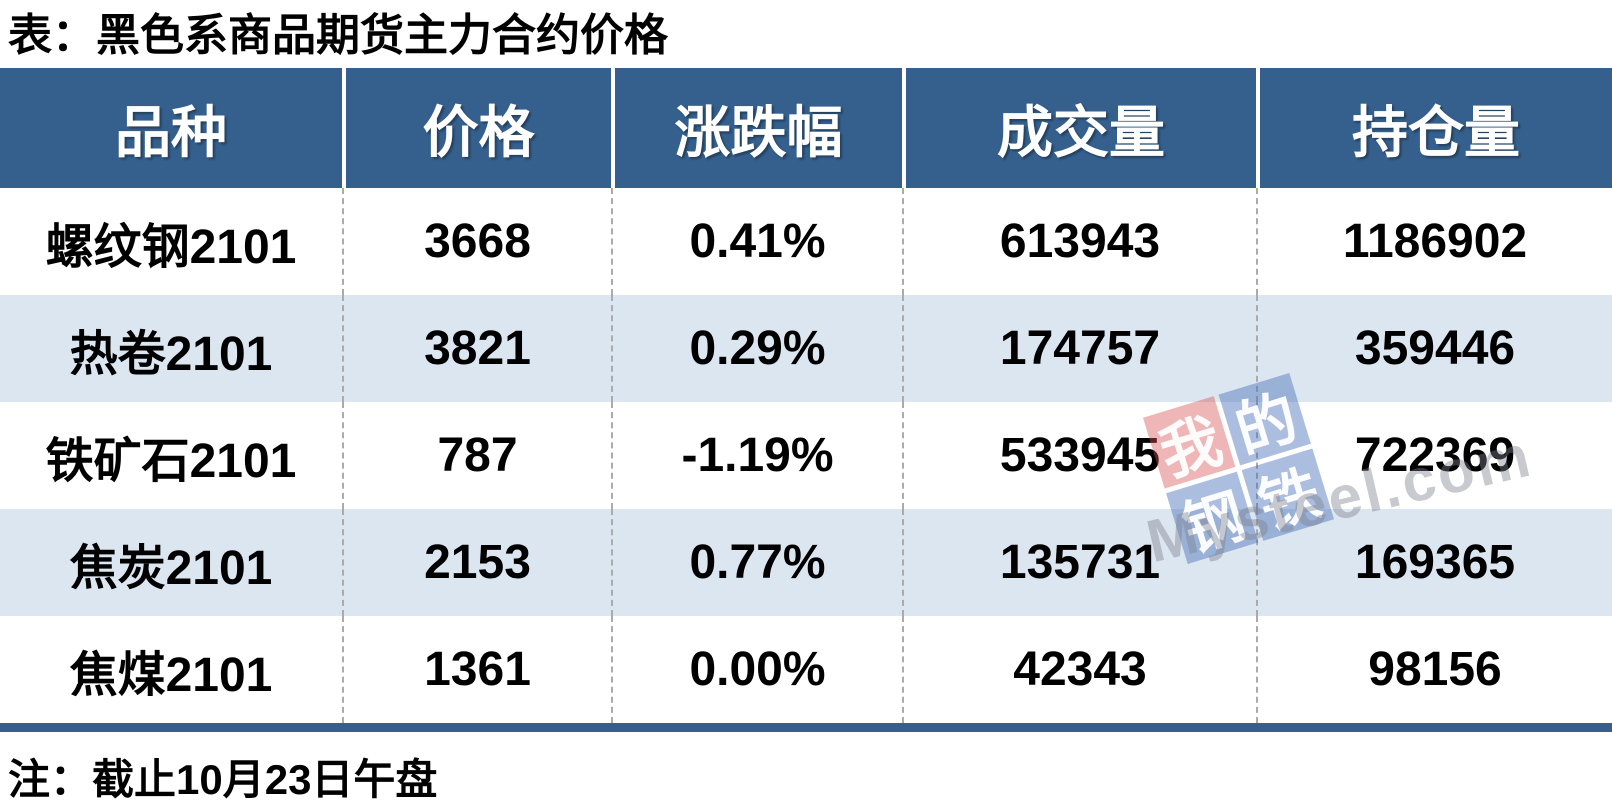 This screenshot has height=807, width=1612. What do you see at coordinates (806, 727) in the screenshot?
I see `bottom-divider-bar` at bounding box center [806, 727].